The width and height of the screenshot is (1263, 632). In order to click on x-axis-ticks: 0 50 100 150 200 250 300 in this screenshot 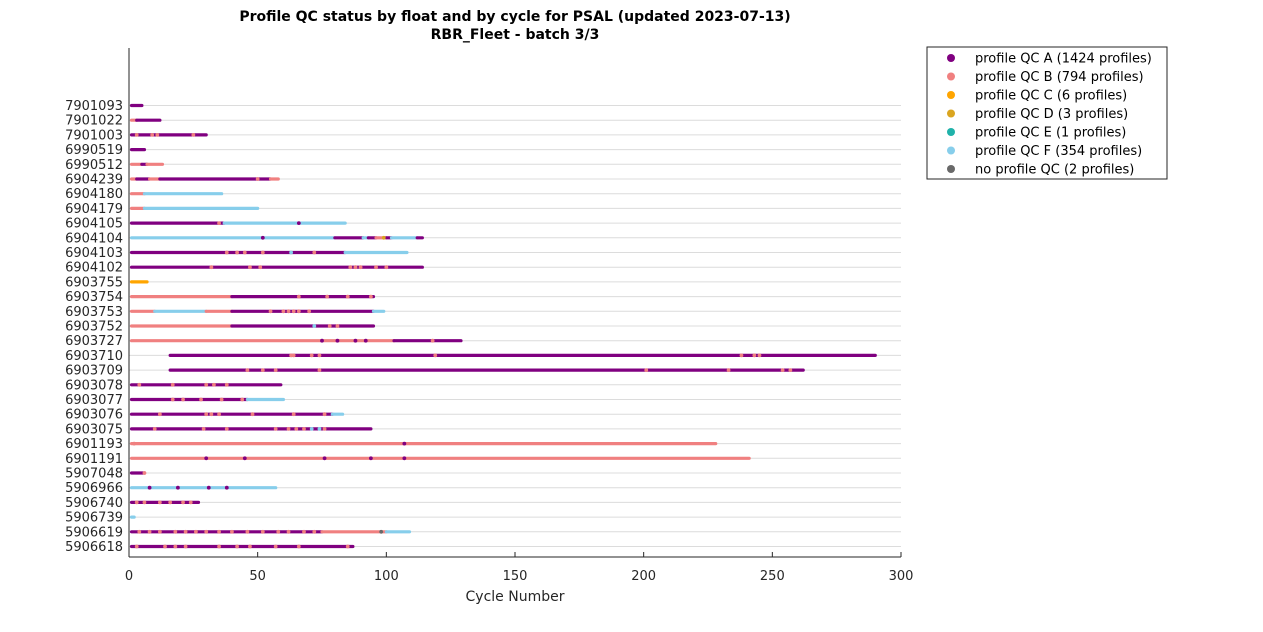, I will do `click(519, 568)`.